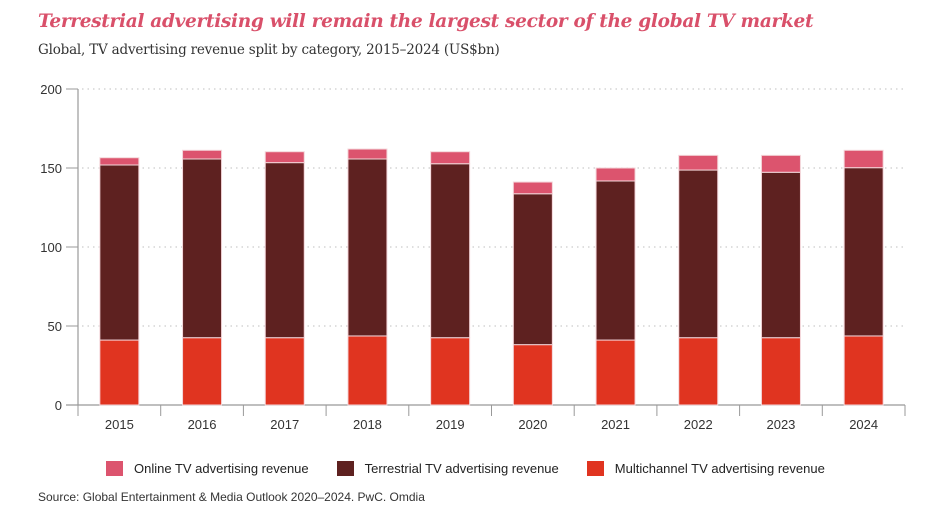 This screenshot has width=945, height=521. Describe the element at coordinates (450, 251) in the screenshot. I see `bar-terrestrial-2019` at that location.